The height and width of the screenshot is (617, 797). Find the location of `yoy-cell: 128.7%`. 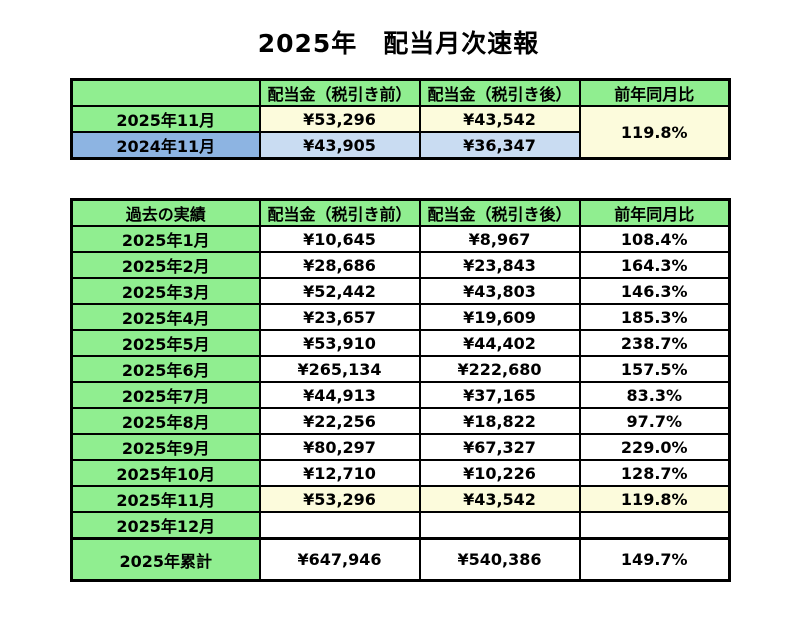

yoy-cell: 128.7% is located at coordinates (654, 473).